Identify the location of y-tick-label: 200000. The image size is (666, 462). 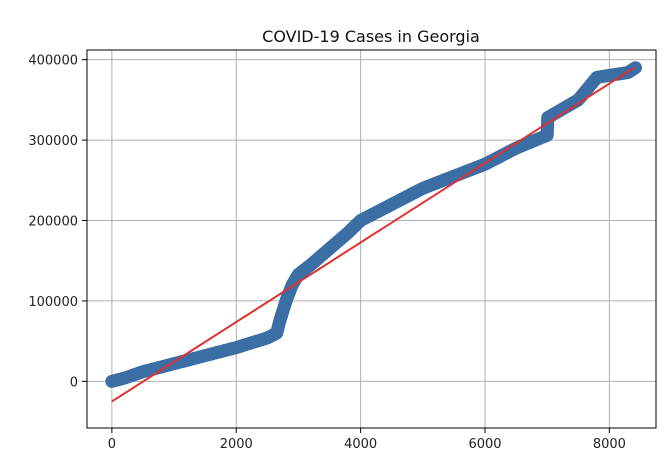
(53, 222).